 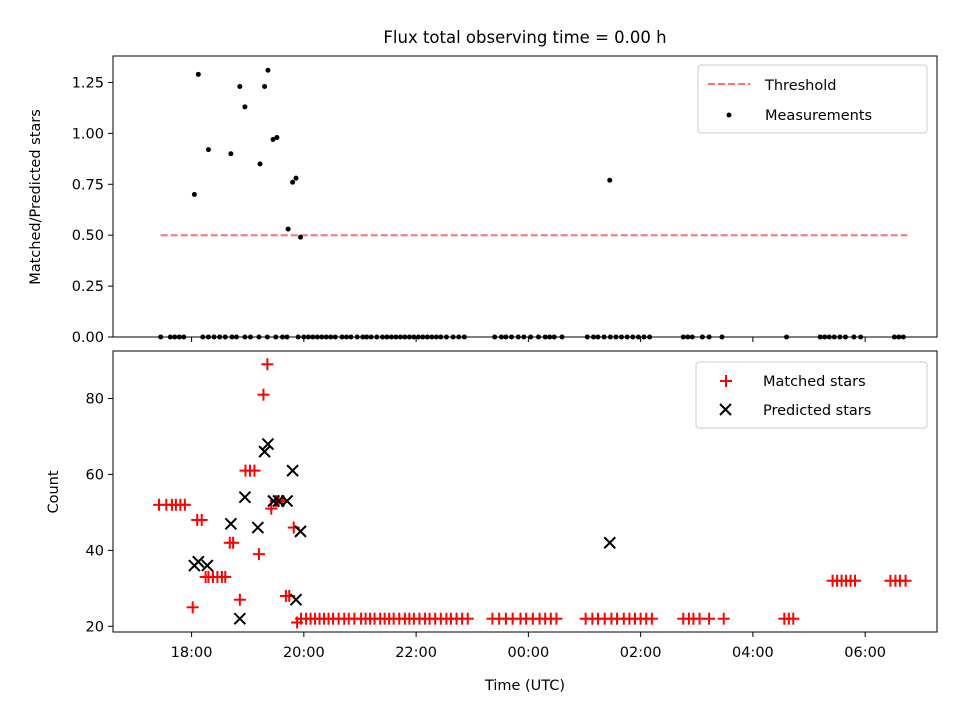 What do you see at coordinates (192, 653) in the screenshot?
I see `bottom-x-tick-label: 18:00` at bounding box center [192, 653].